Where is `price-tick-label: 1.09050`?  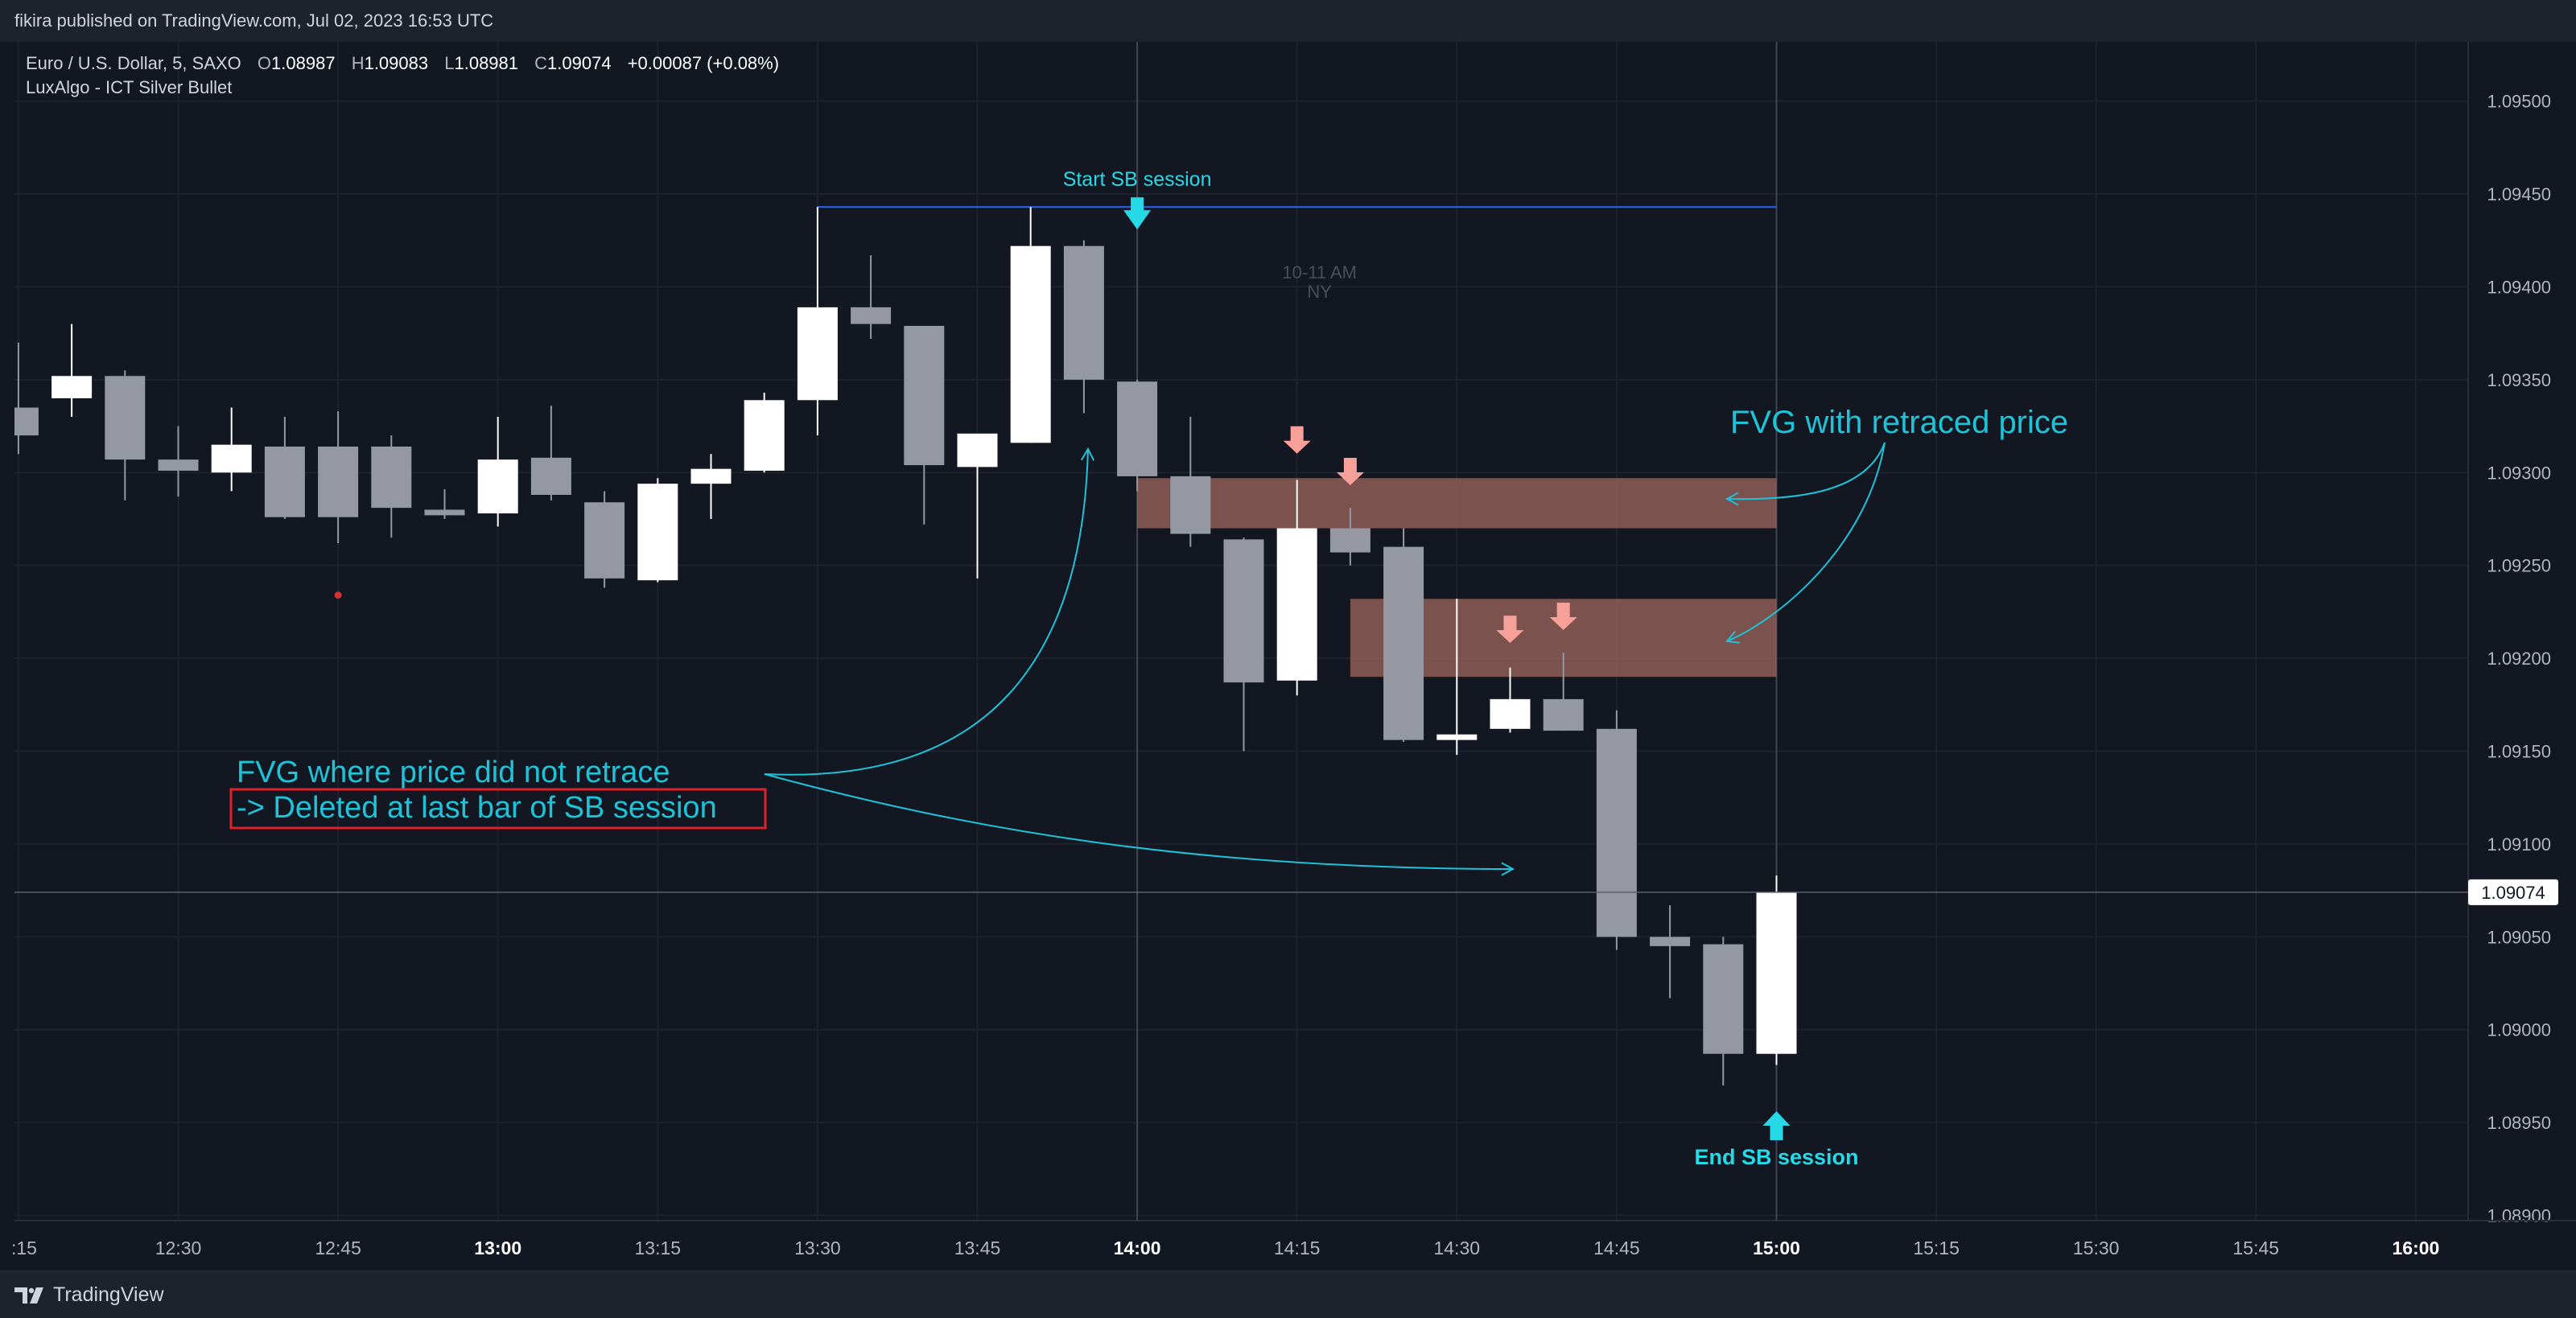 price-tick-label: 1.09050 is located at coordinates (2519, 937).